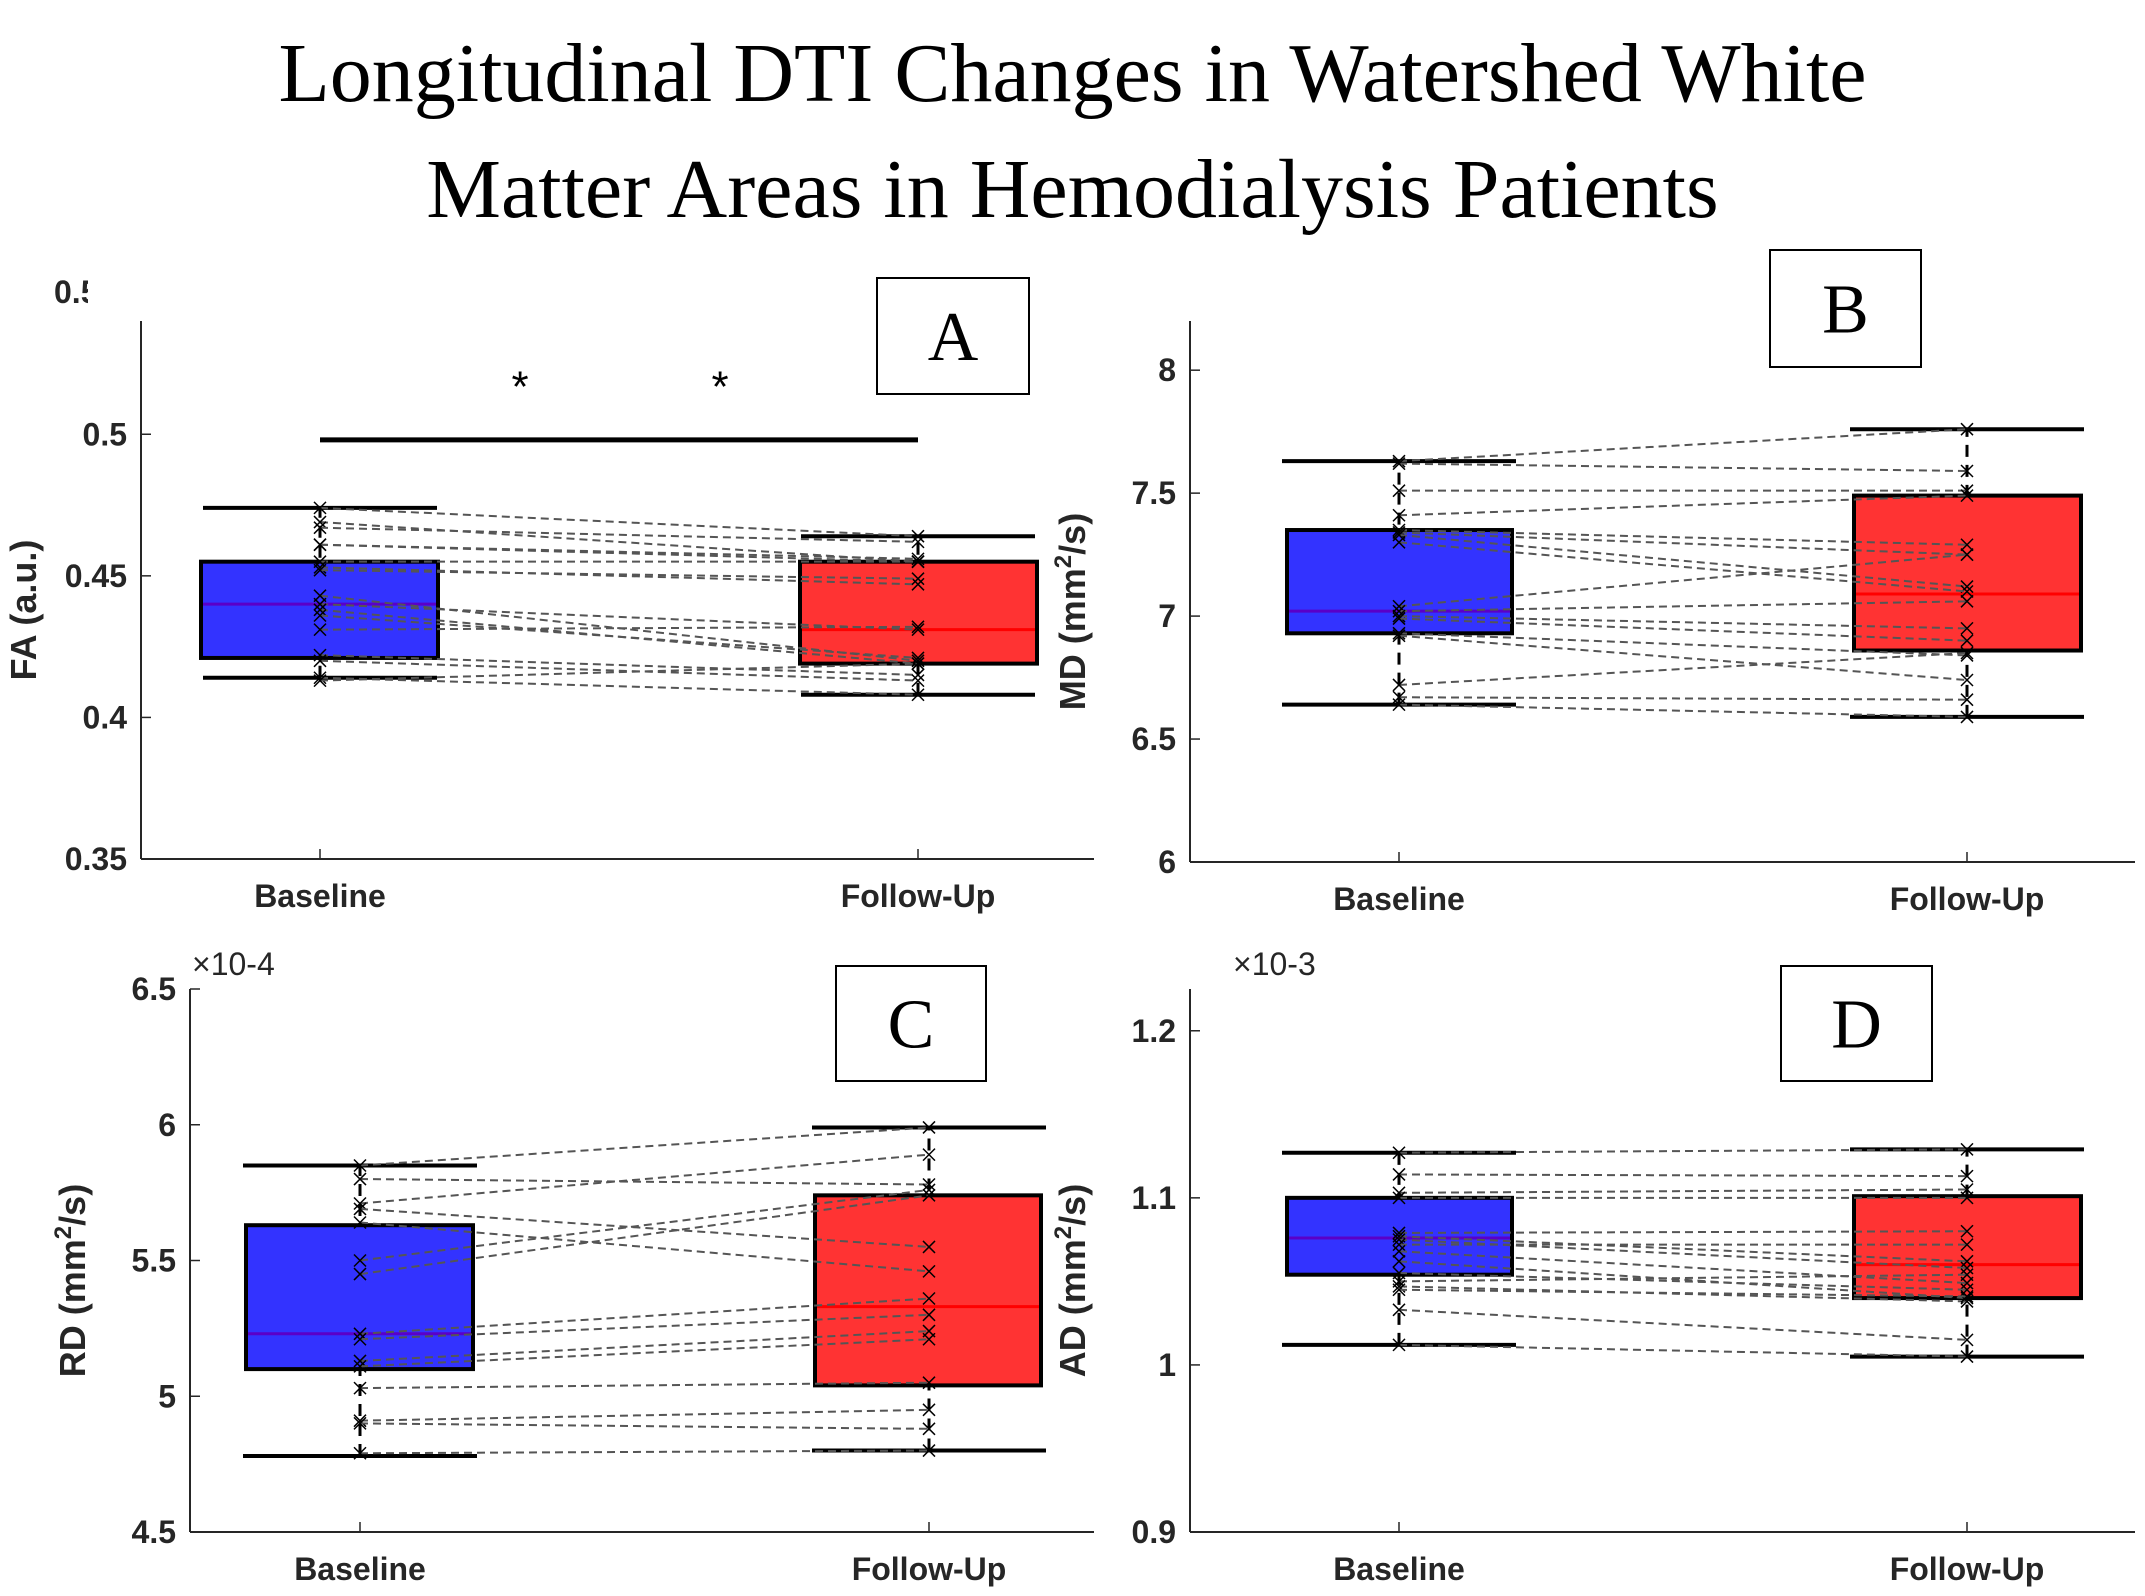 Image resolution: width=2145 pixels, height=1596 pixels. What do you see at coordinates (96, 576) in the screenshot?
I see `y-tick-label: 0.45` at bounding box center [96, 576].